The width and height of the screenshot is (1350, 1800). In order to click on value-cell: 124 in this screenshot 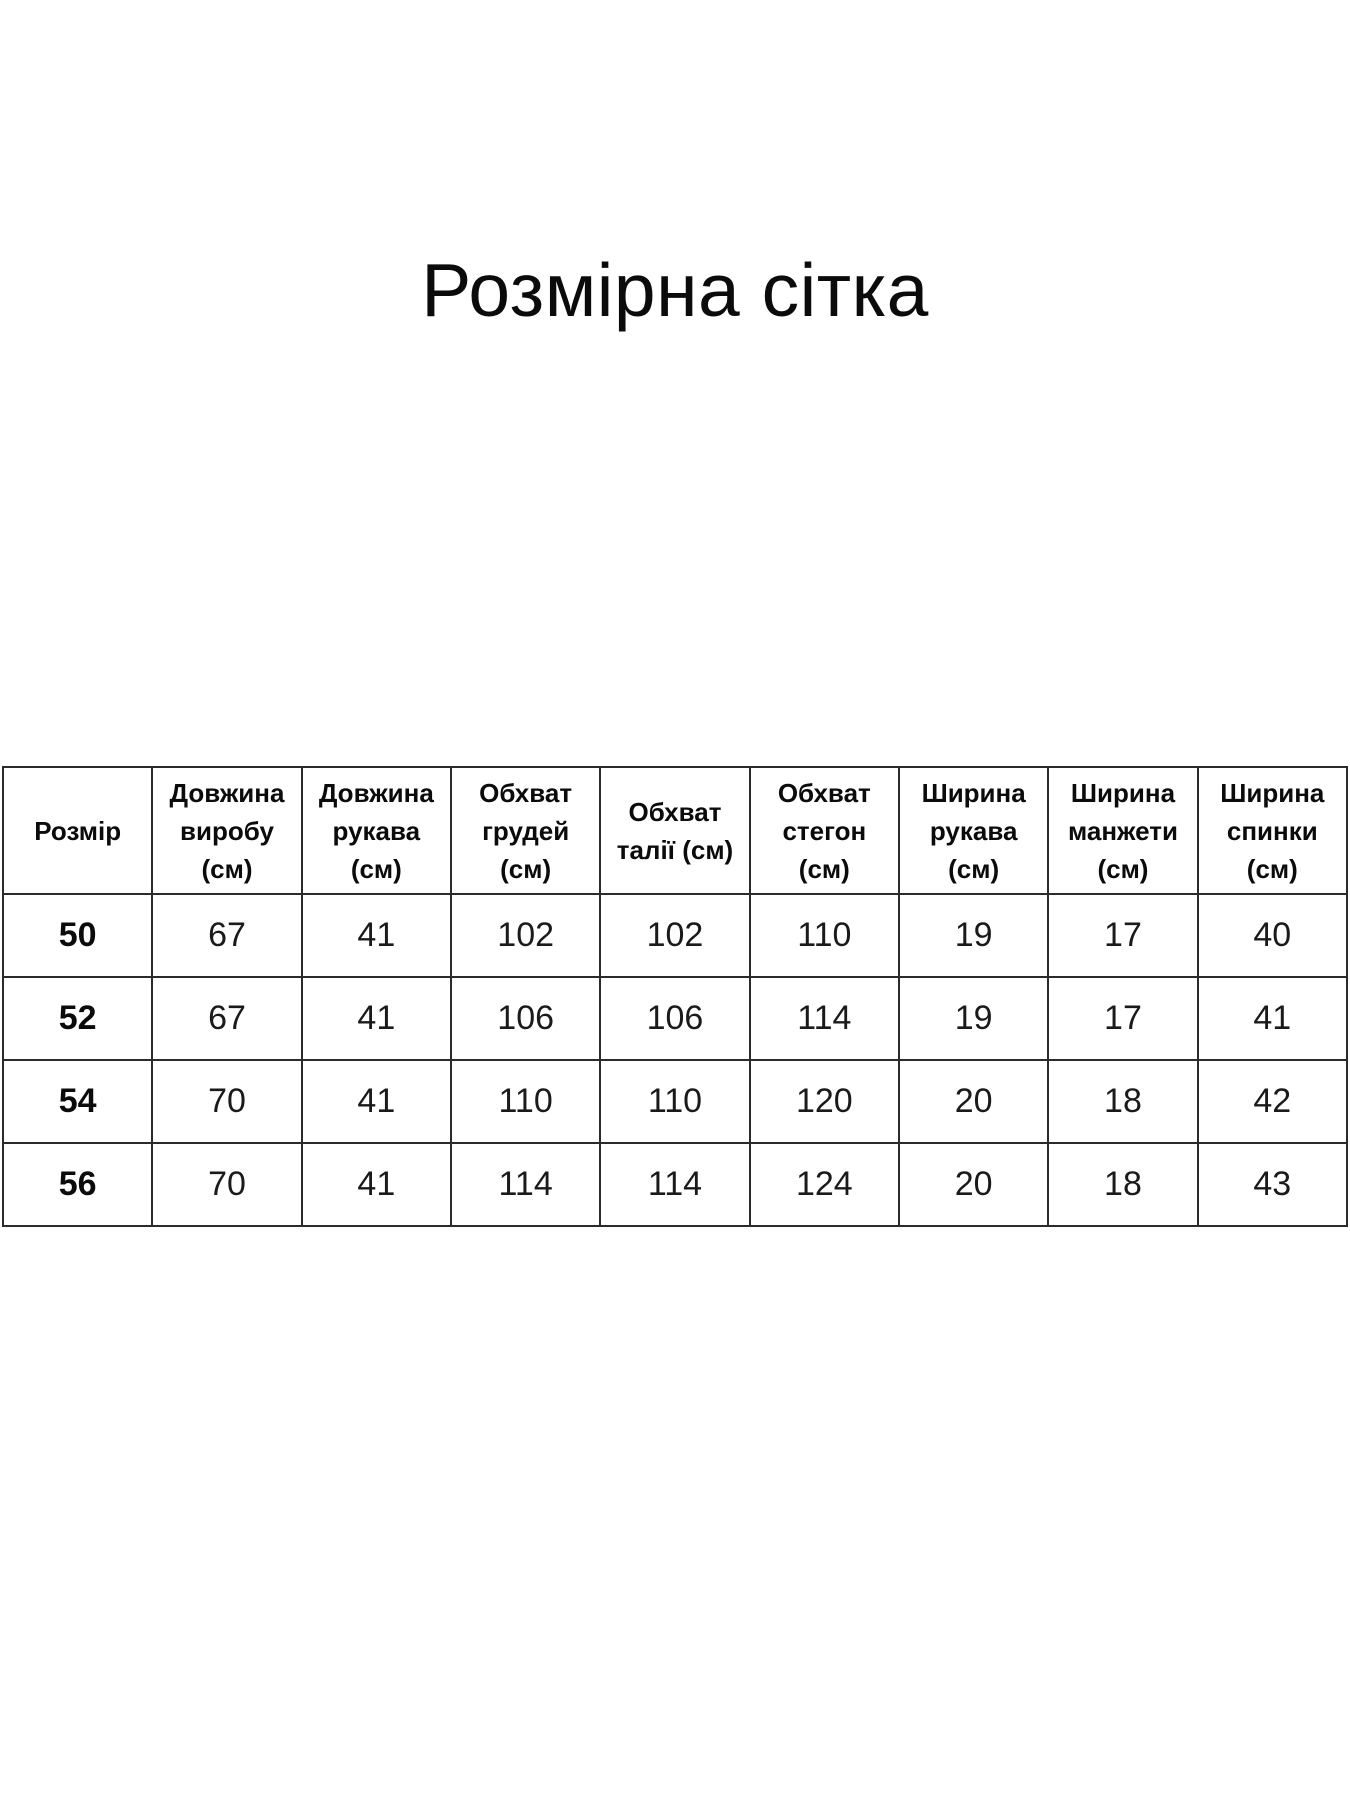, I will do `click(824, 1184)`.